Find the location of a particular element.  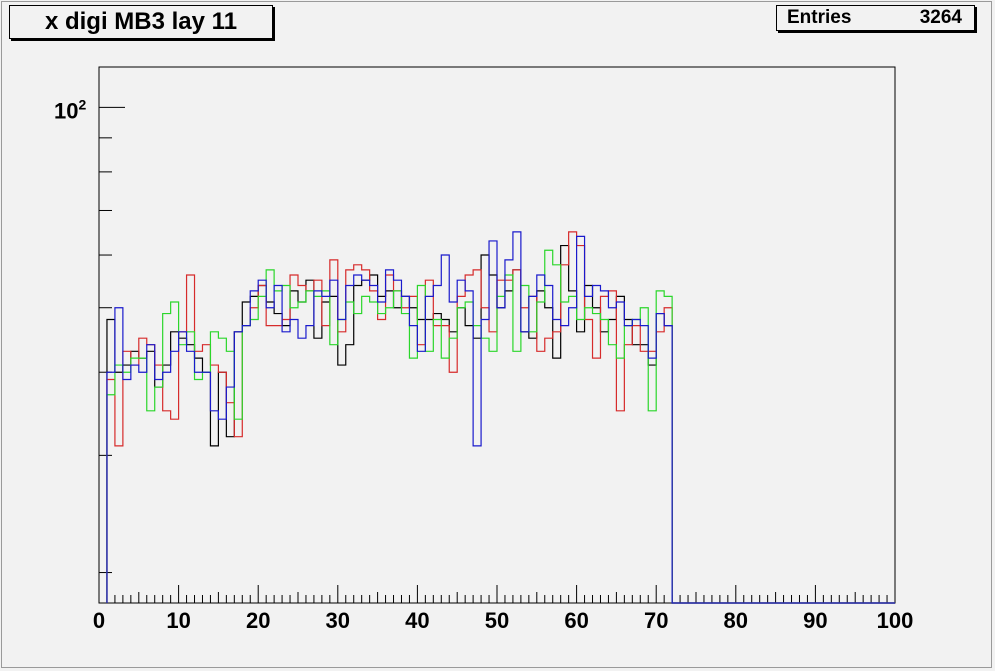

y-tick-label: 102 is located at coordinates (70, 109).